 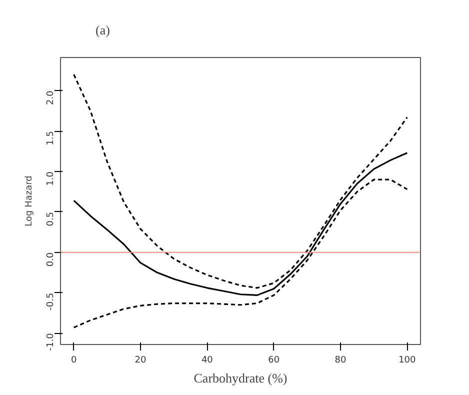 I want to click on y-tick-label: 0.5, so click(x=51, y=219).